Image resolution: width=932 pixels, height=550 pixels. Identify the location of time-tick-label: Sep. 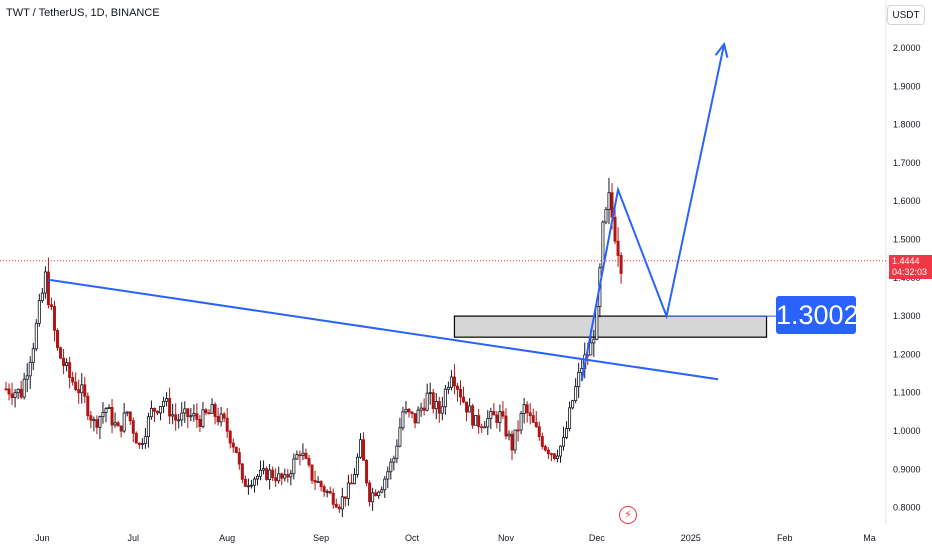
(321, 538).